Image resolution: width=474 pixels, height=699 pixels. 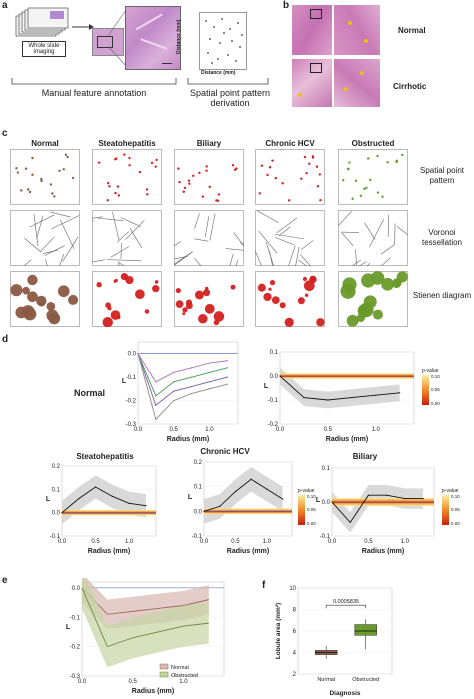 What do you see at coordinates (347, 376) in the screenshot?
I see `pvalue-band` at bounding box center [347, 376].